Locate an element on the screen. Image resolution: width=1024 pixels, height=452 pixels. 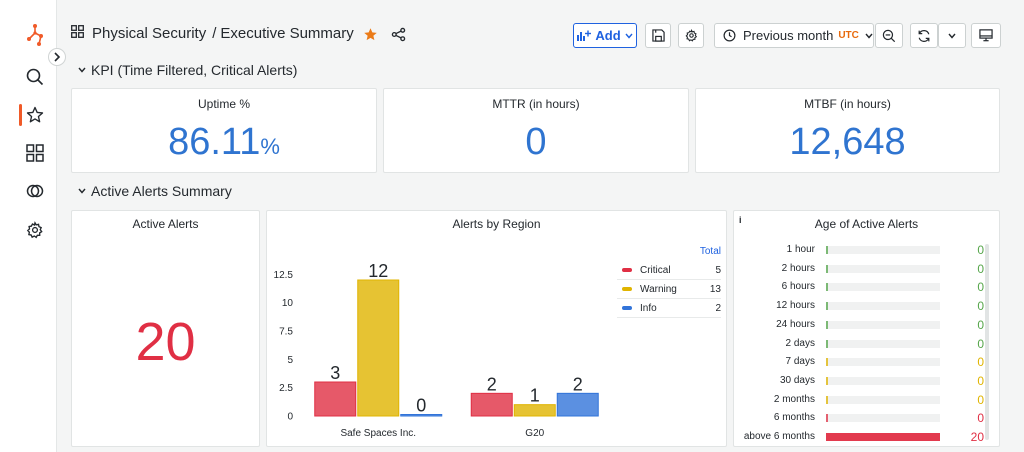
x-category-label: G20 is located at coordinates (534, 433).